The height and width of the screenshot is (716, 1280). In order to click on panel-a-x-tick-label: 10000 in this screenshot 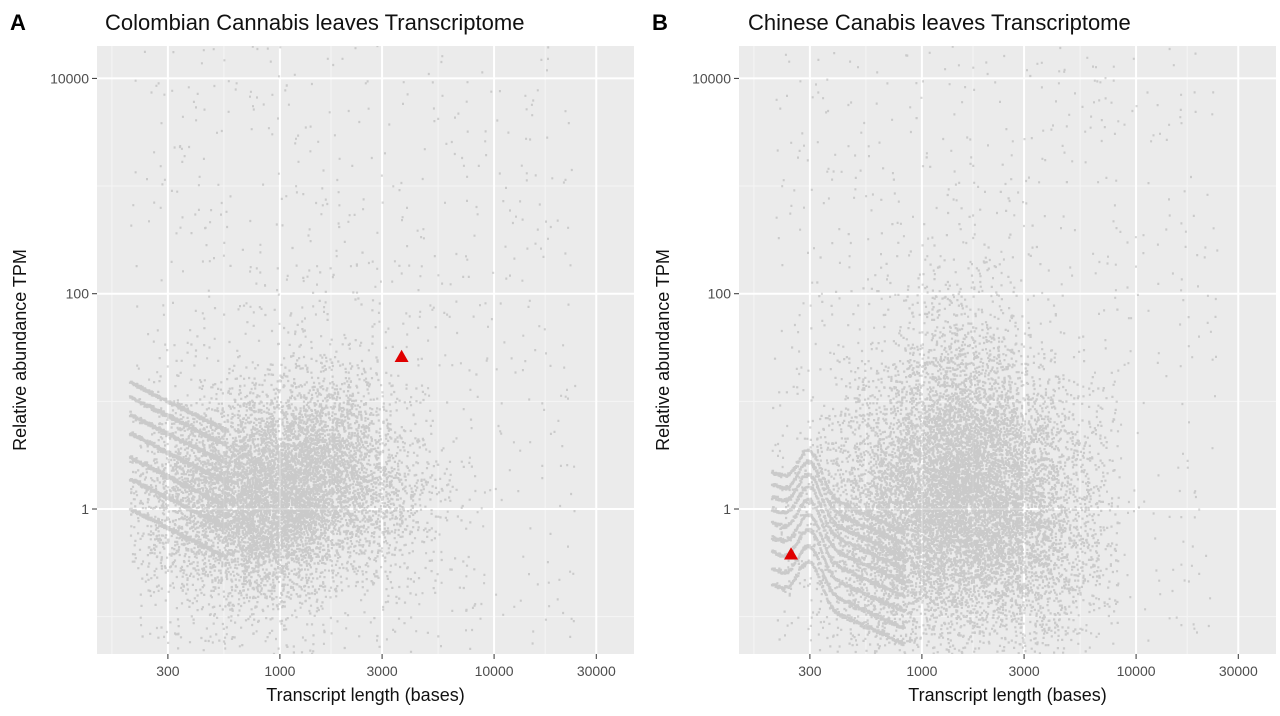, I will do `click(494, 671)`.